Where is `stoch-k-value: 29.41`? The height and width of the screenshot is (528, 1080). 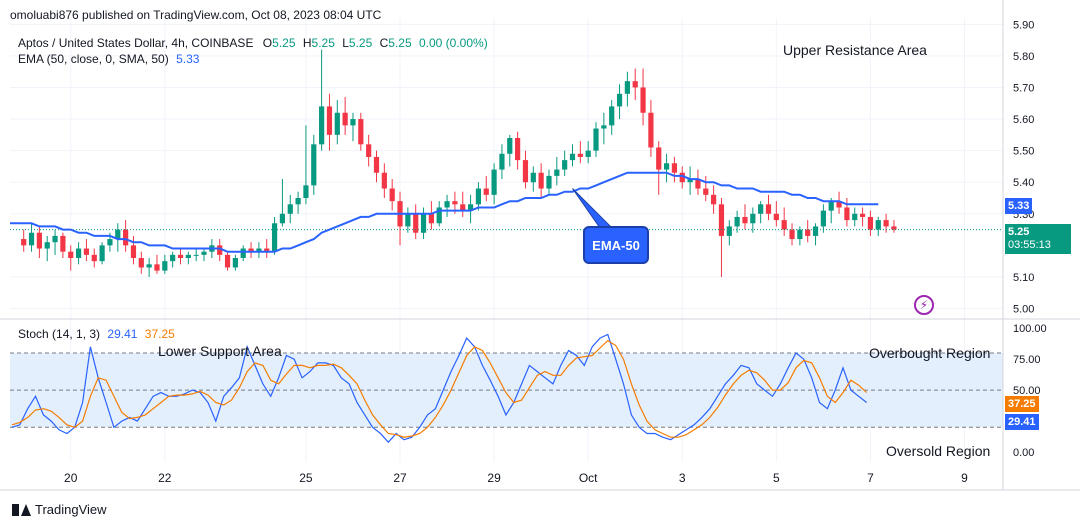 stoch-k-value: 29.41 is located at coordinates (122, 334).